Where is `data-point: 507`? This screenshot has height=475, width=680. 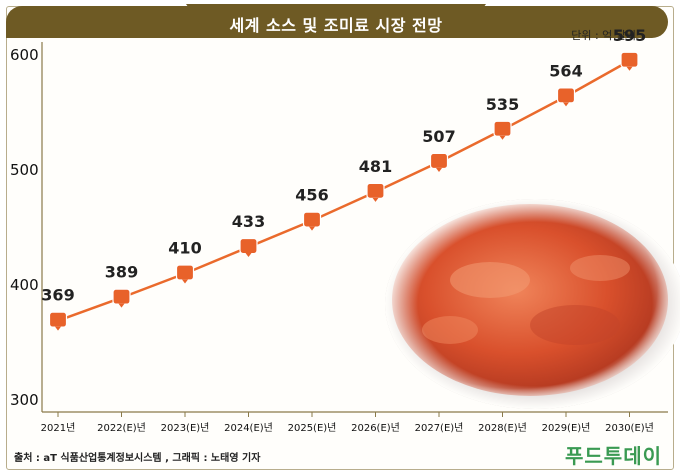
data-point: 507 is located at coordinates (439, 149).